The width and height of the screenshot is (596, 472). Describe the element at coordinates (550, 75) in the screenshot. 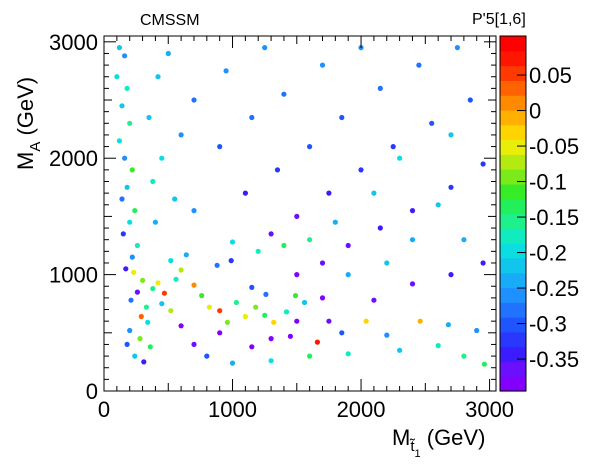

I see `colorbar-tick-label: 0.05` at that location.